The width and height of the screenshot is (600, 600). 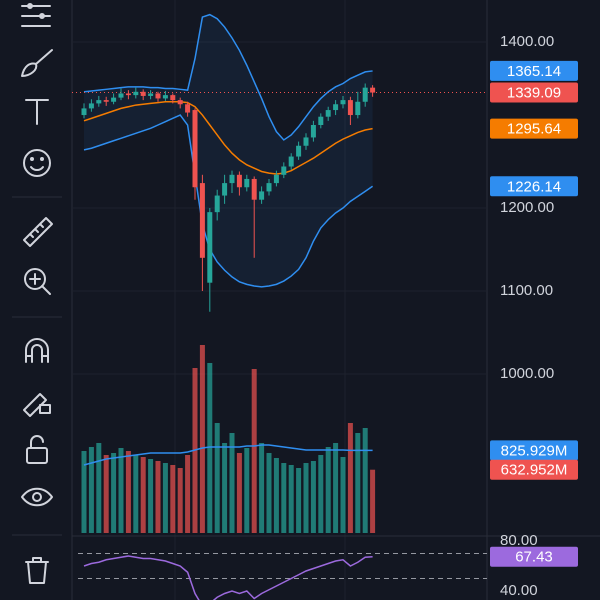 I want to click on price-badge-label: 1339.09, so click(x=534, y=93).